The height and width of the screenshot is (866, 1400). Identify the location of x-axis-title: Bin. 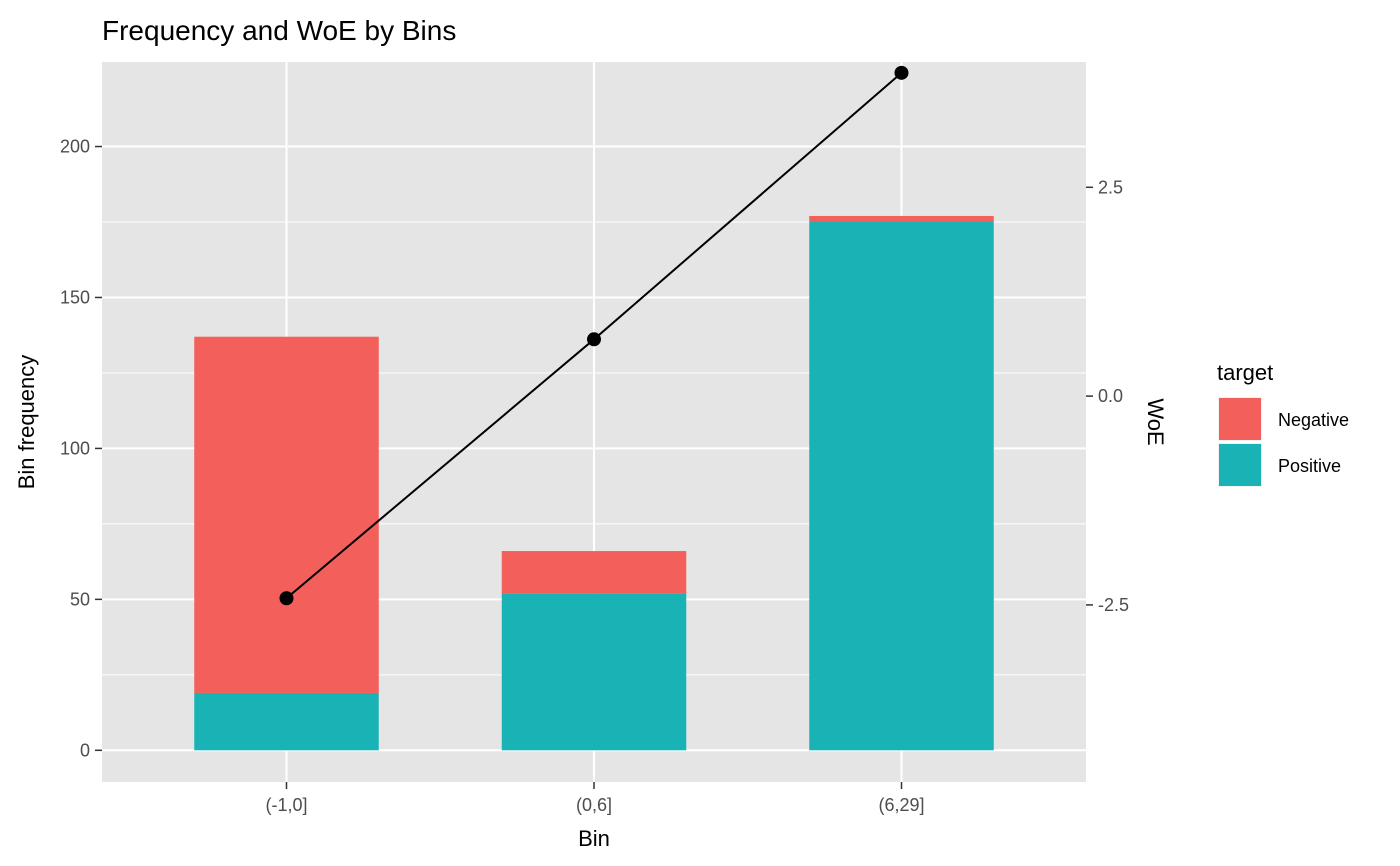
(594, 838).